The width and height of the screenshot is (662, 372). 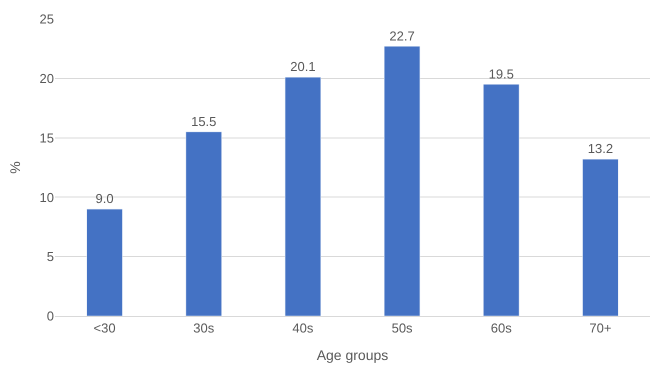 I want to click on x-axis-title: Age groups, so click(x=352, y=354).